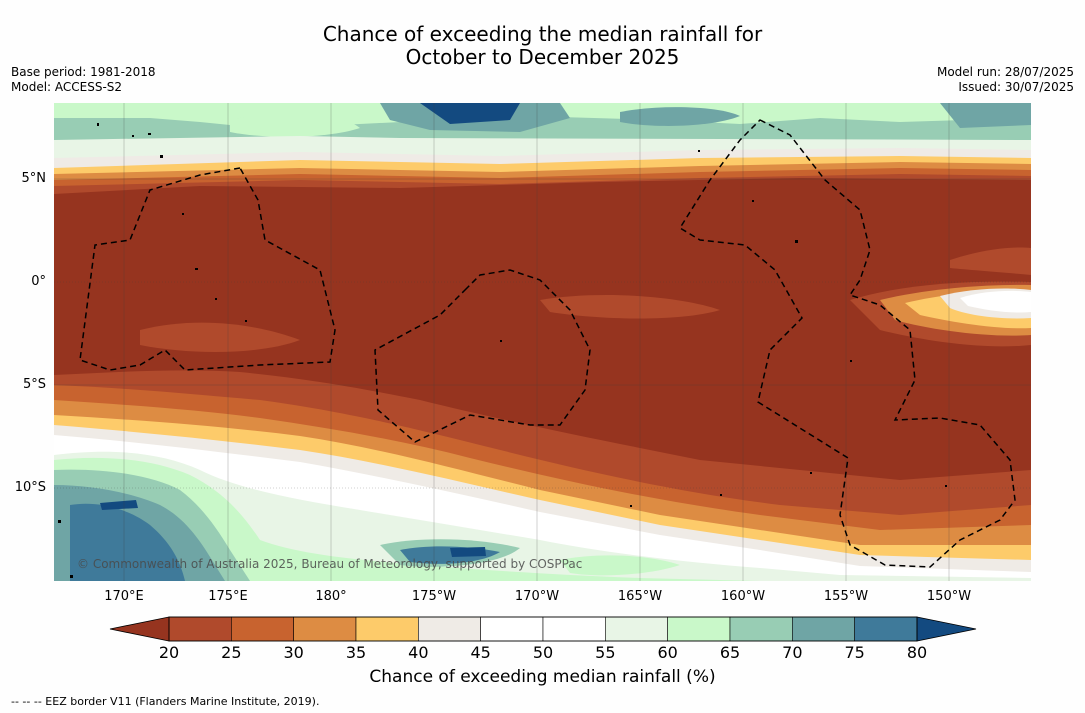 This screenshot has width=1085, height=713. Describe the element at coordinates (846, 596) in the screenshot. I see `lon-label-155w: 155°W` at that location.